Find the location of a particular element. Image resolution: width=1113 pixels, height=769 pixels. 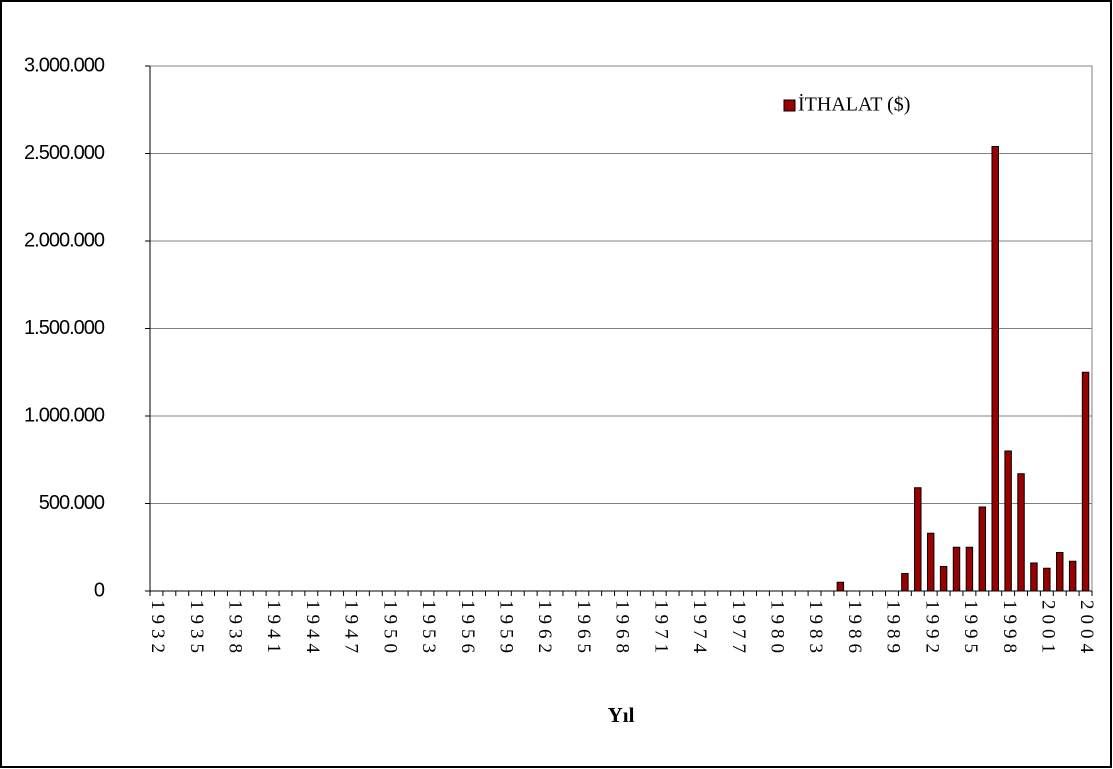

x-tick-label: 2001 is located at coordinates (1047, 629).